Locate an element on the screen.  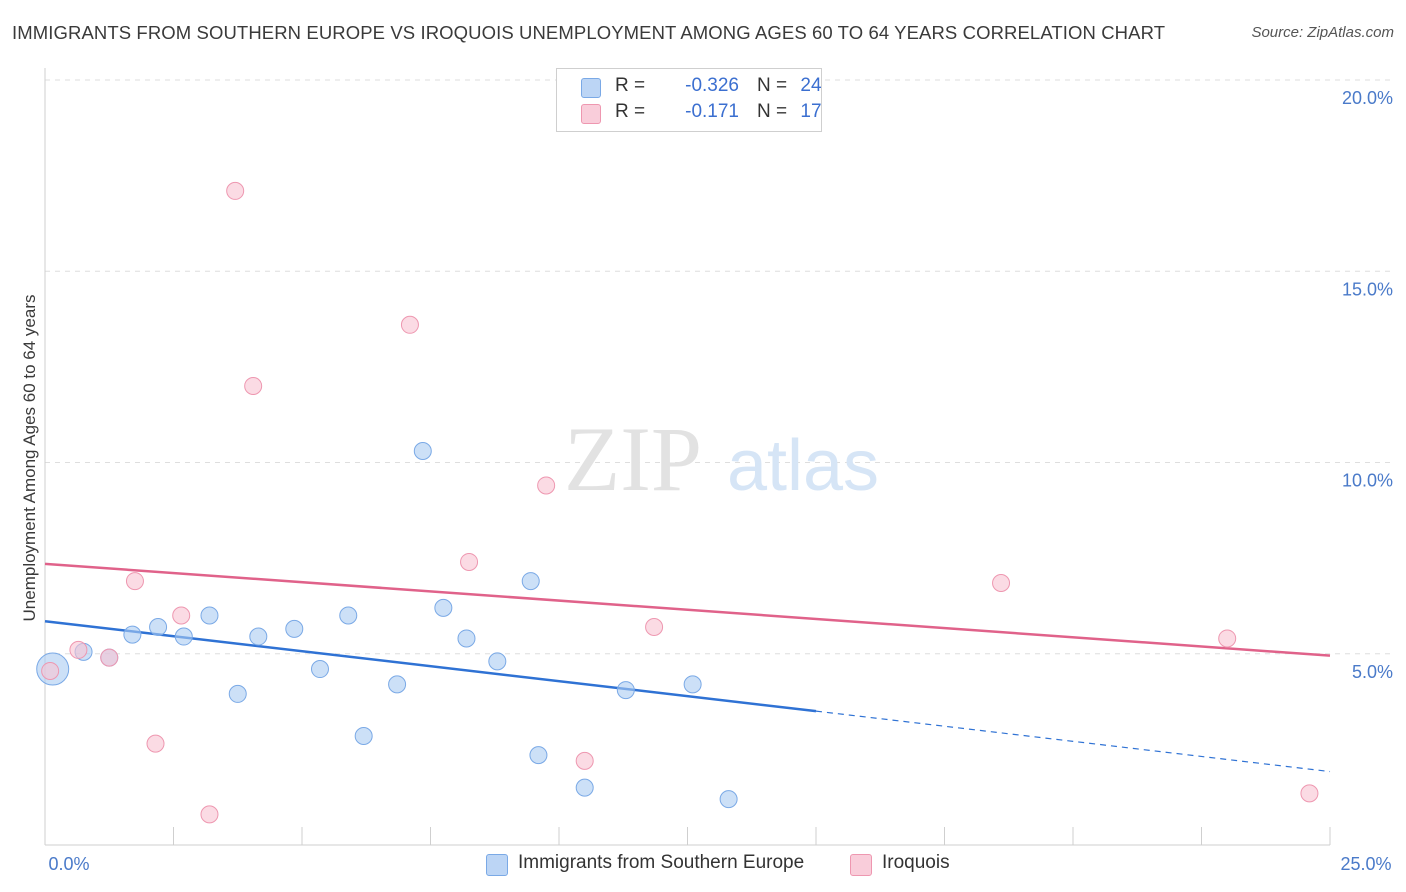
y-axis-label: Unemployment Among Ages 60 to 64 years is located at coordinates (29, 458).